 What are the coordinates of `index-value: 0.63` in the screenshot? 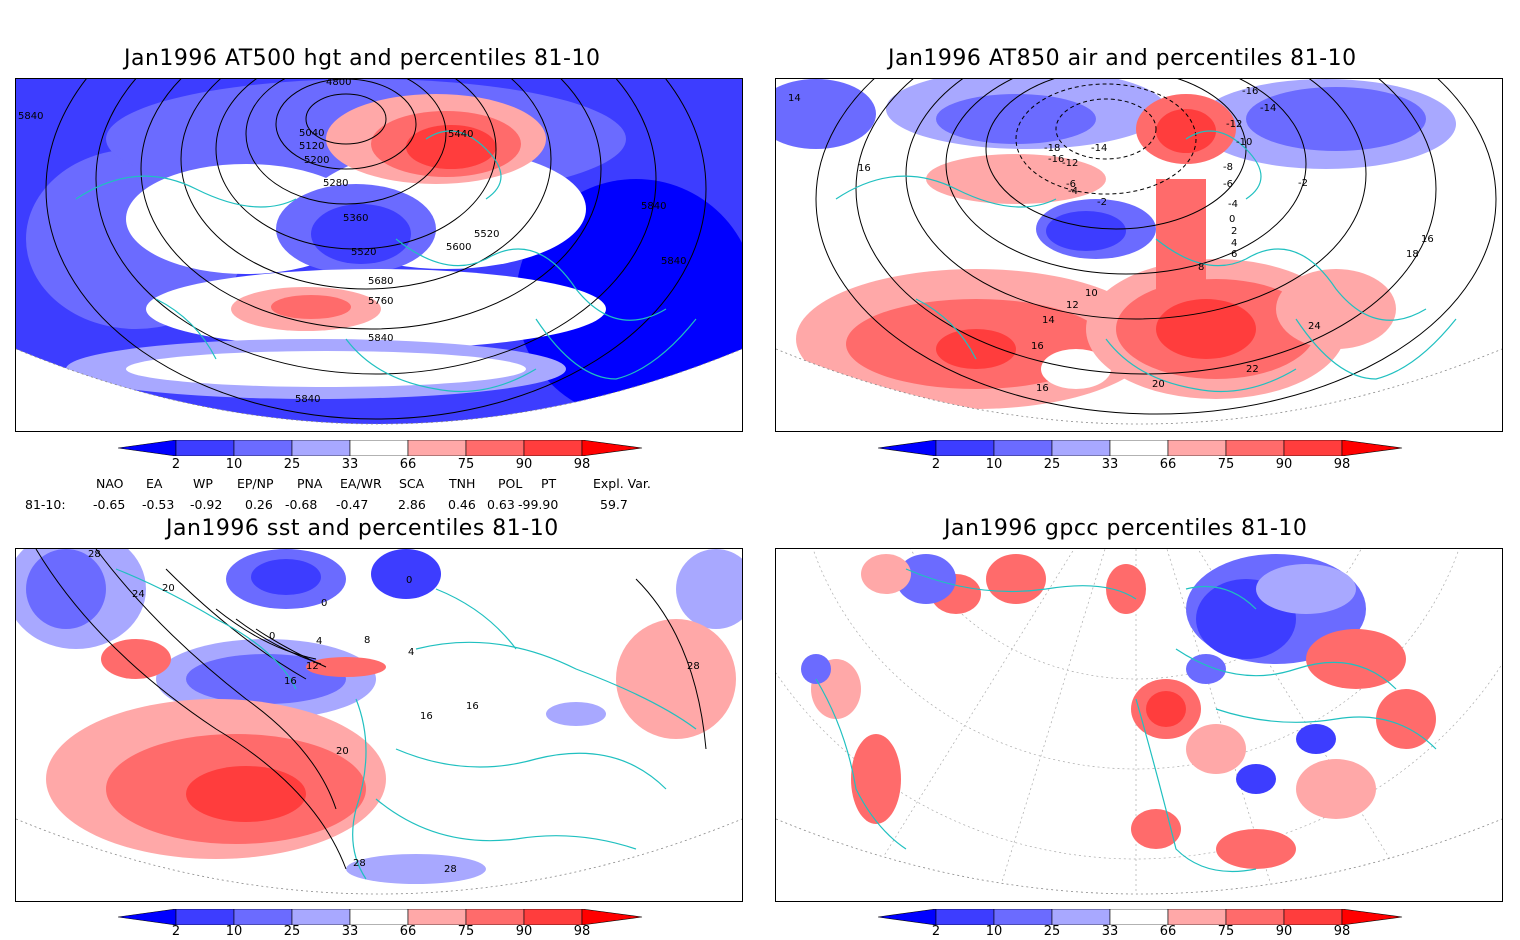 It's located at (501, 504).